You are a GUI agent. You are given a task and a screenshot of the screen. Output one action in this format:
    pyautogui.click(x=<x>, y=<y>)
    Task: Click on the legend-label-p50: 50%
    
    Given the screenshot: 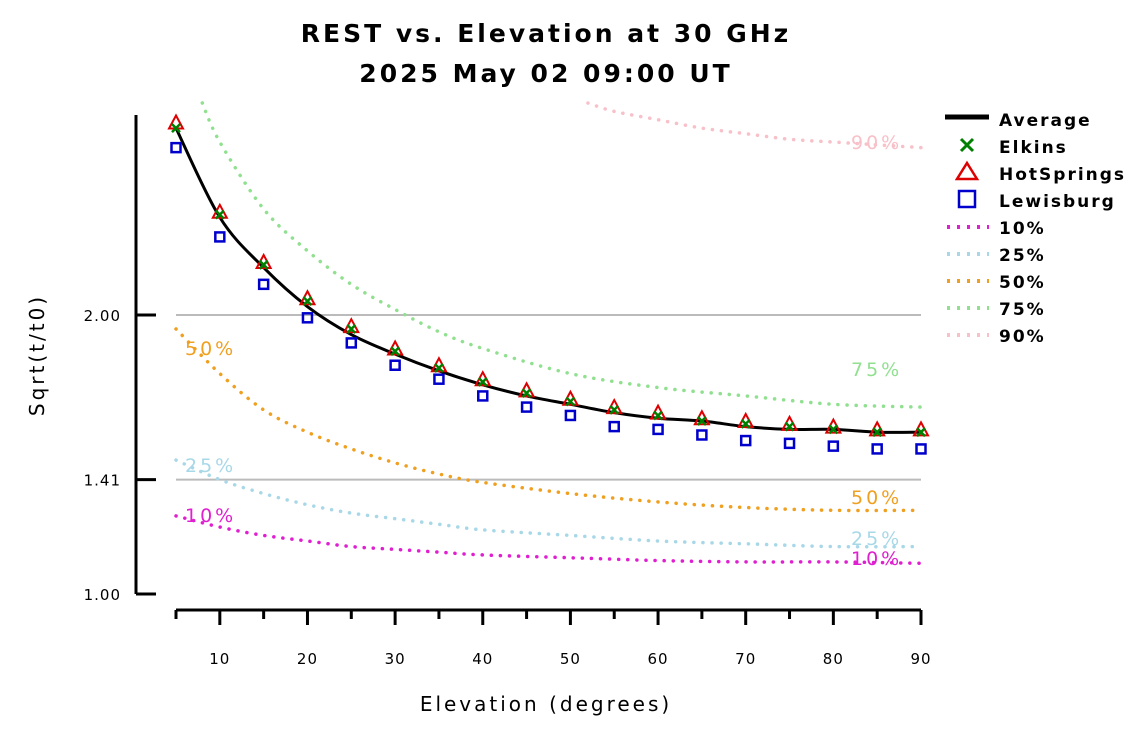 What is the action you would take?
    pyautogui.click(x=1022, y=283)
    